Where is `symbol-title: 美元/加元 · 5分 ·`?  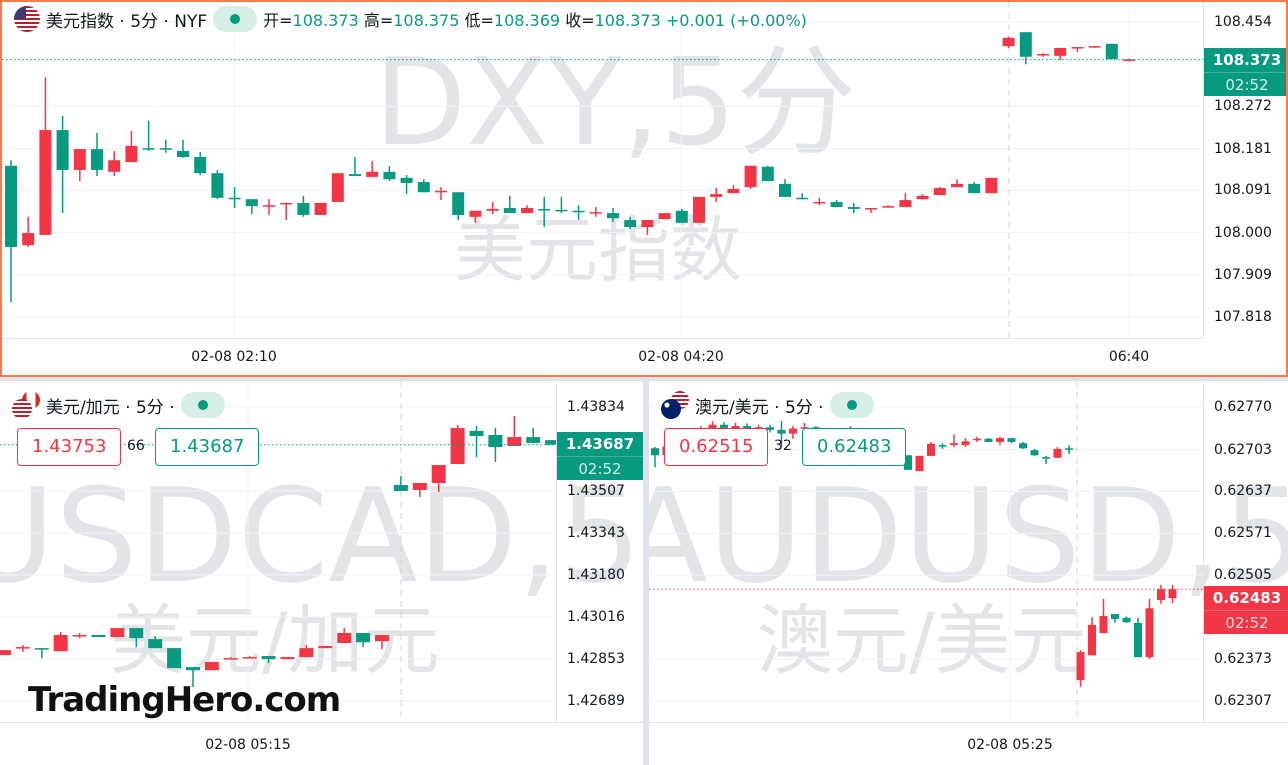 symbol-title: 美元/加元 · 5分 · is located at coordinates (110, 407).